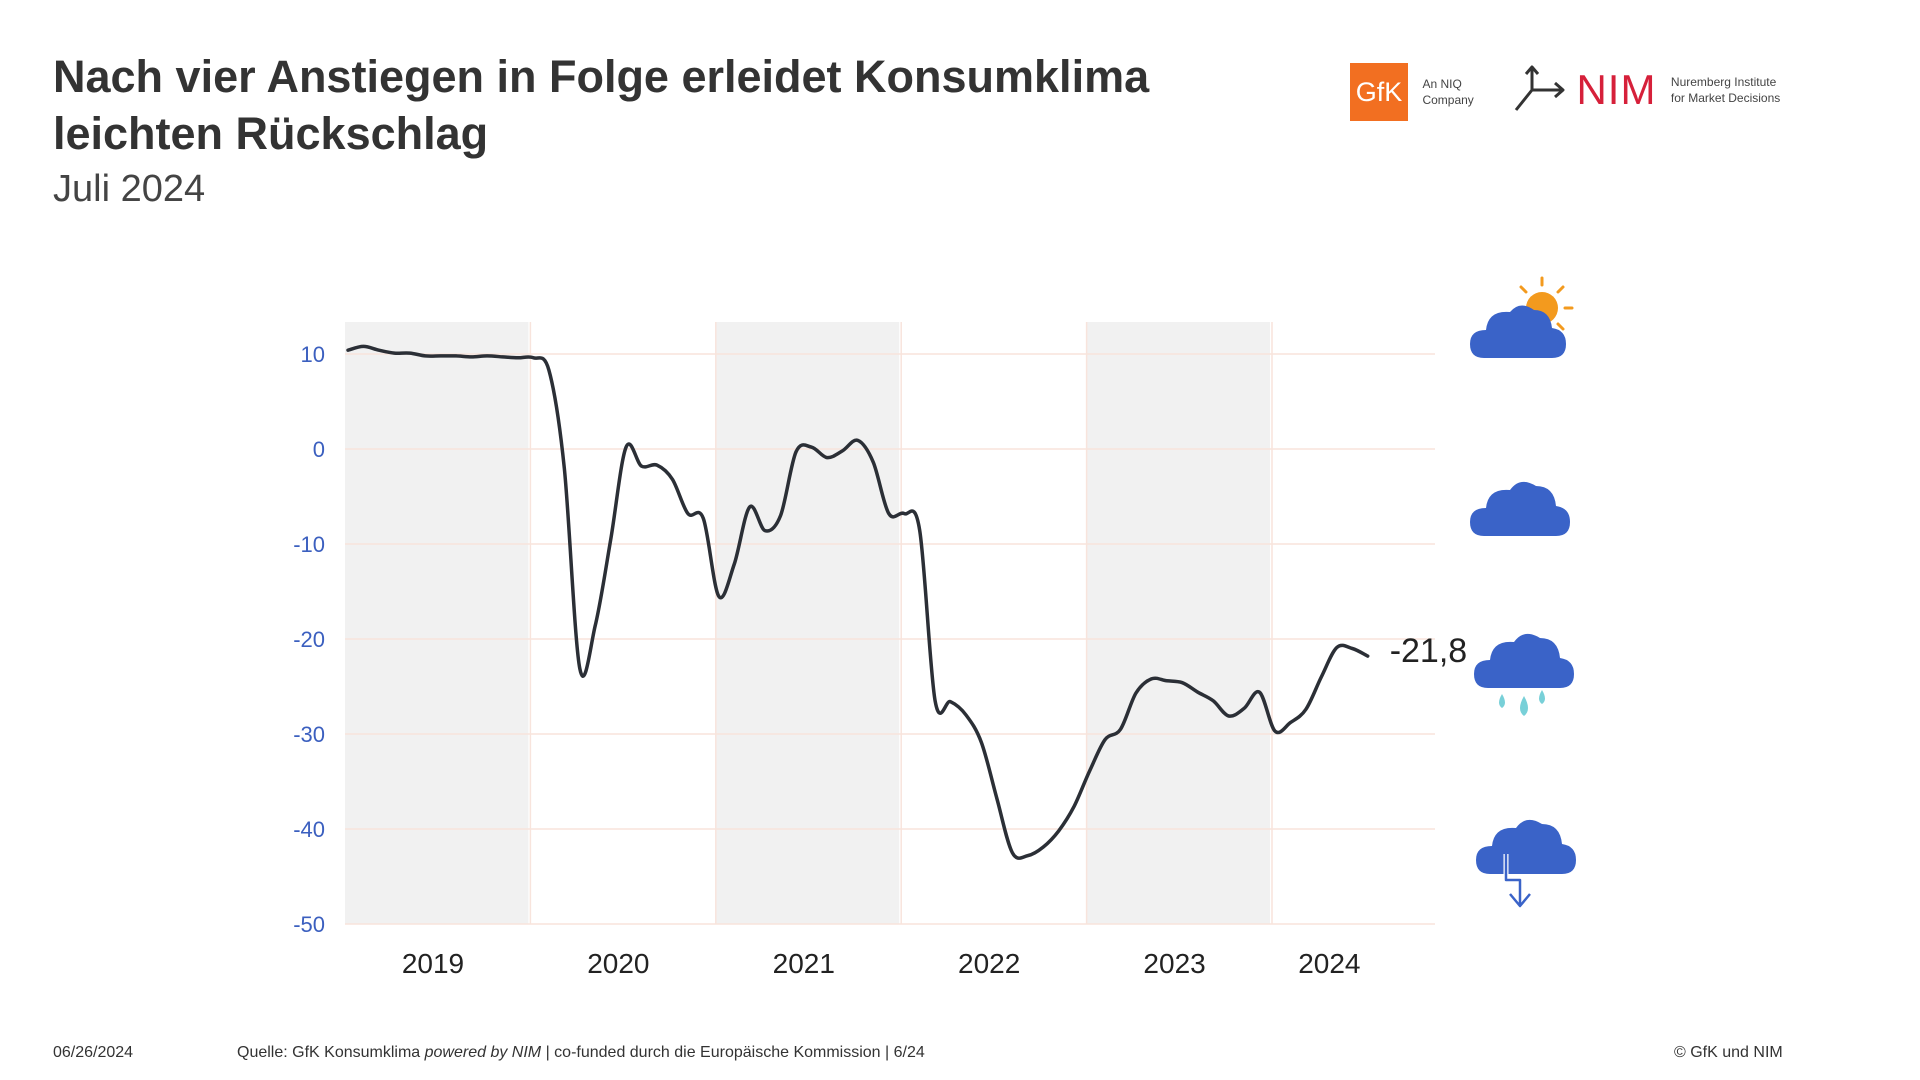 The image size is (1920, 1080). Describe the element at coordinates (437, 623) in the screenshot. I see `shaded-year-2019` at that location.